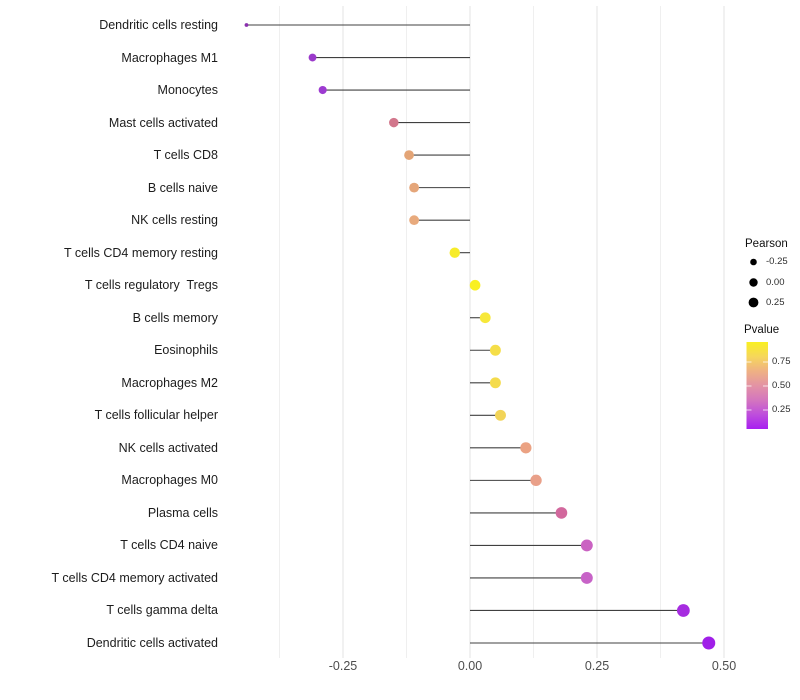 Image resolution: width=800 pixels, height=700 pixels. I want to click on y-axis-label: T cells CD4 memory resting, so click(141, 252).